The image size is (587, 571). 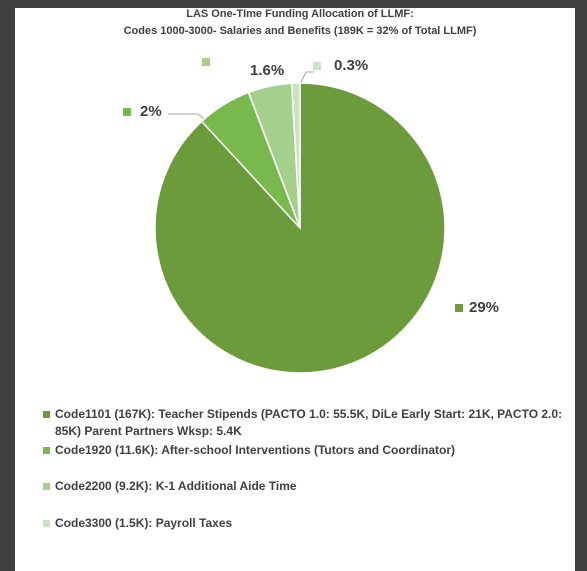 What do you see at coordinates (484, 307) in the screenshot?
I see `data-label: 29%` at bounding box center [484, 307].